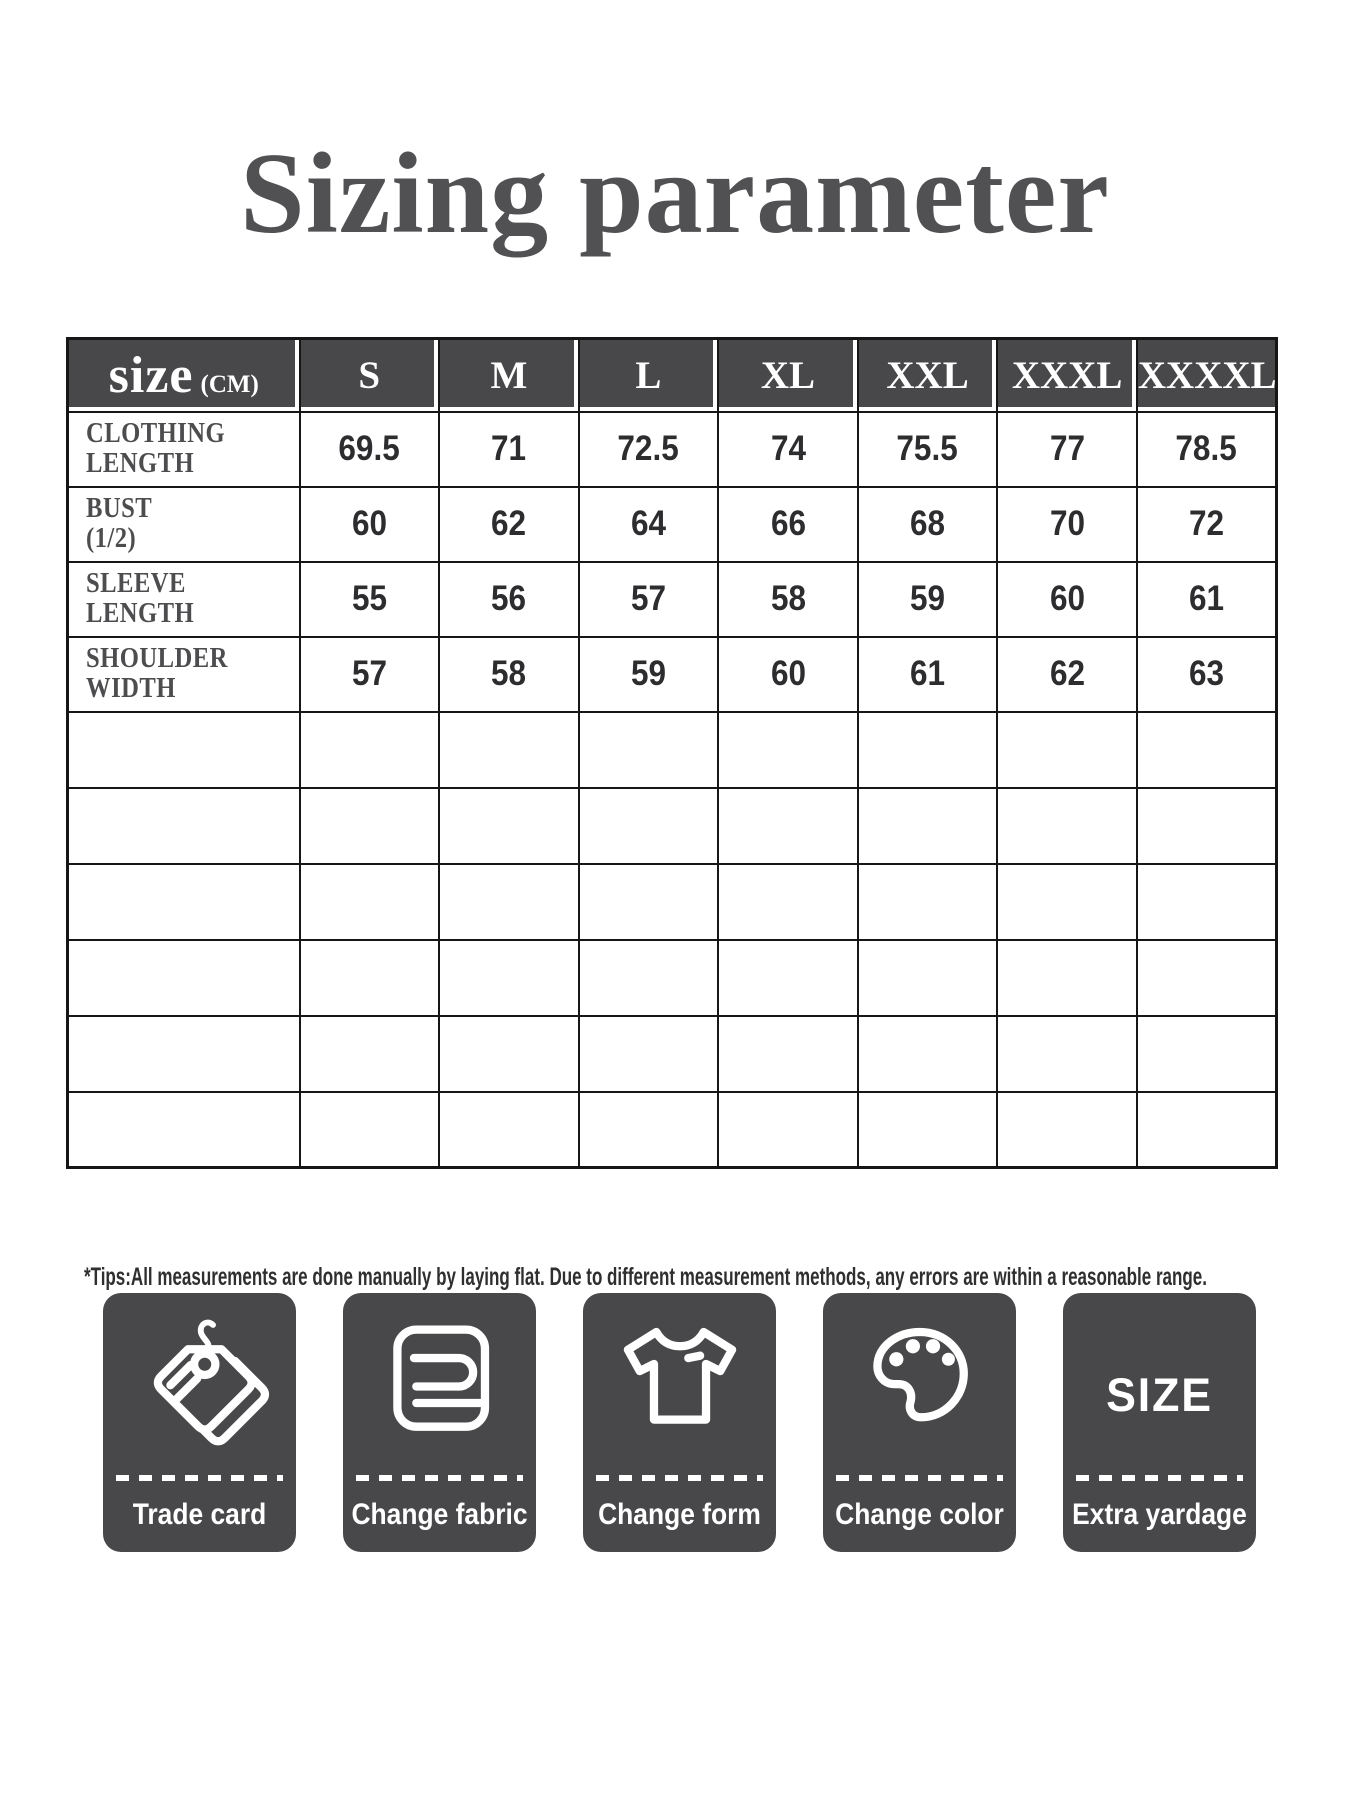  I want to click on palette-icon, so click(920, 1377).